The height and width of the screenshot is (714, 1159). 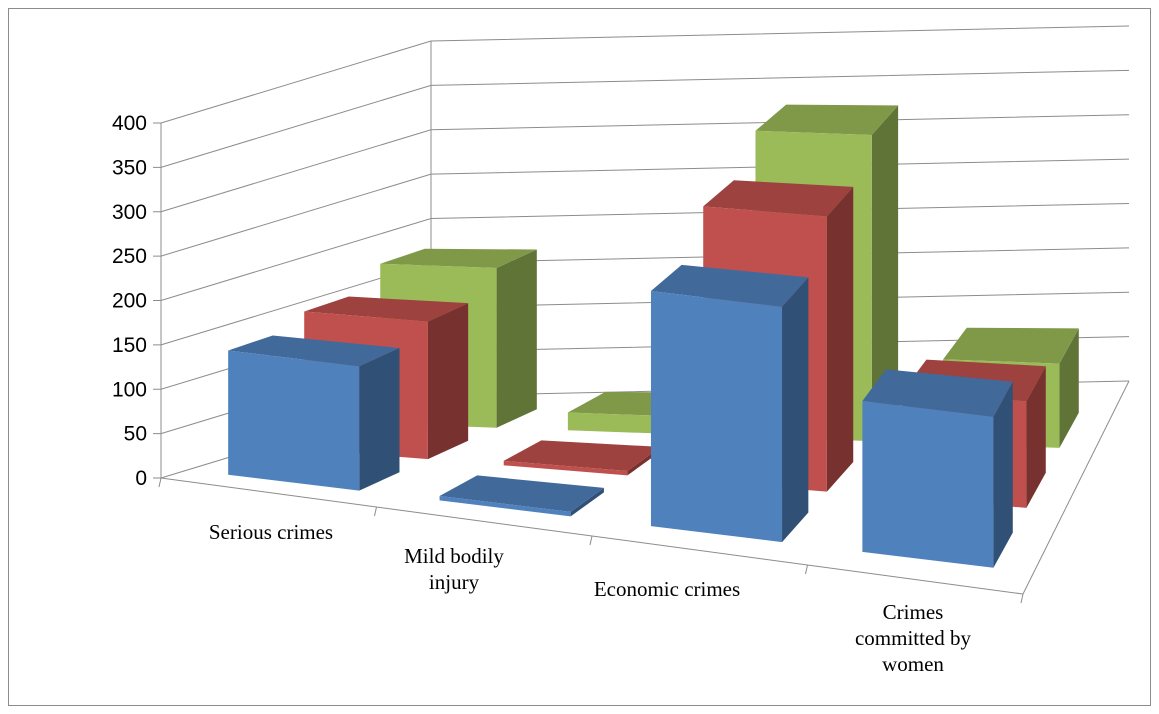 What do you see at coordinates (141, 478) in the screenshot?
I see `y-tick-label: 0` at bounding box center [141, 478].